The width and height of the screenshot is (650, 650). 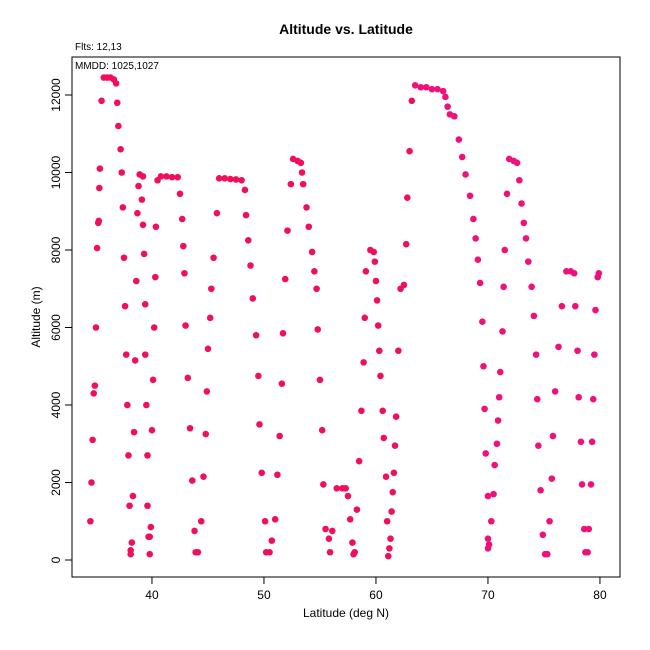 I want to click on x-axis-label: Latitude (deg N), so click(x=346, y=613).